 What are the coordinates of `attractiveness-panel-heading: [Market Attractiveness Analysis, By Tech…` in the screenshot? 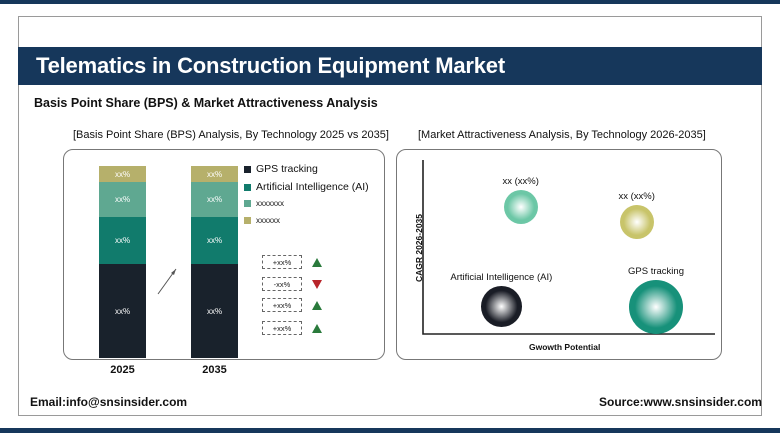 It's located at (562, 135).